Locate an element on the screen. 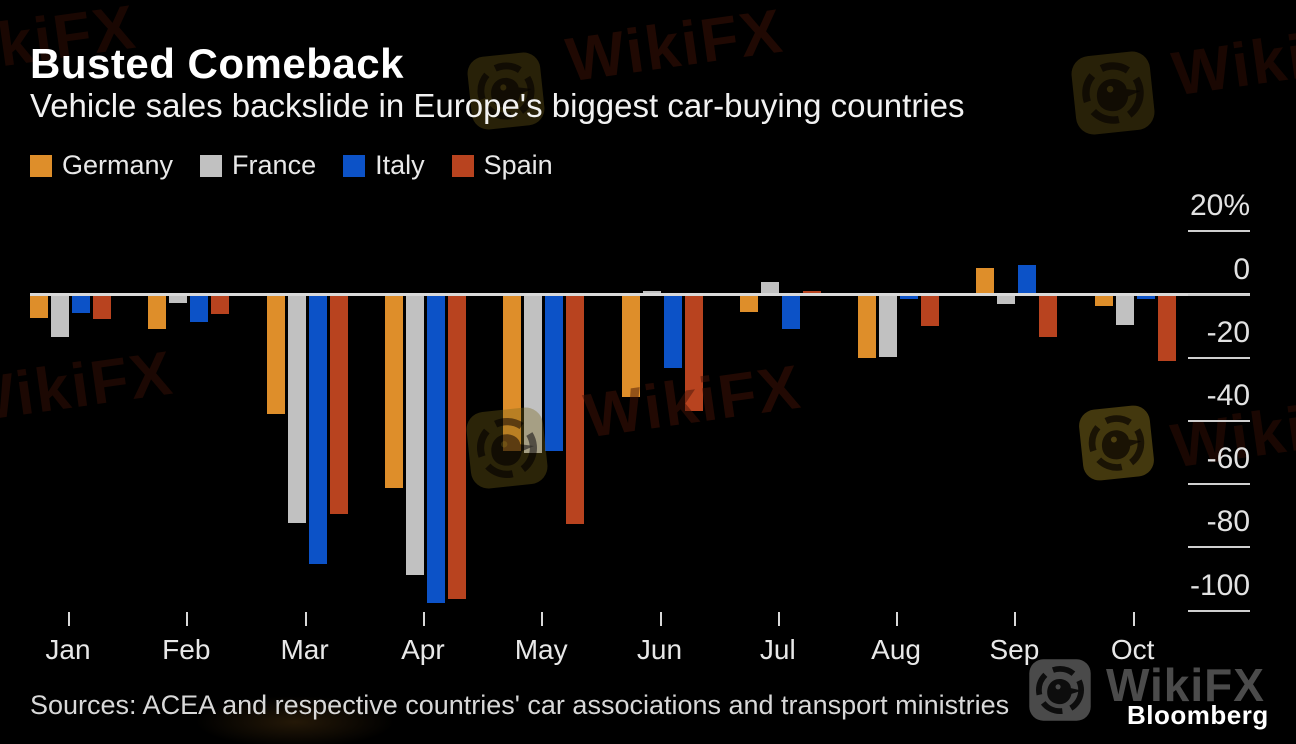 This screenshot has height=744, width=1296. x-axis-tick-jun is located at coordinates (660, 619).